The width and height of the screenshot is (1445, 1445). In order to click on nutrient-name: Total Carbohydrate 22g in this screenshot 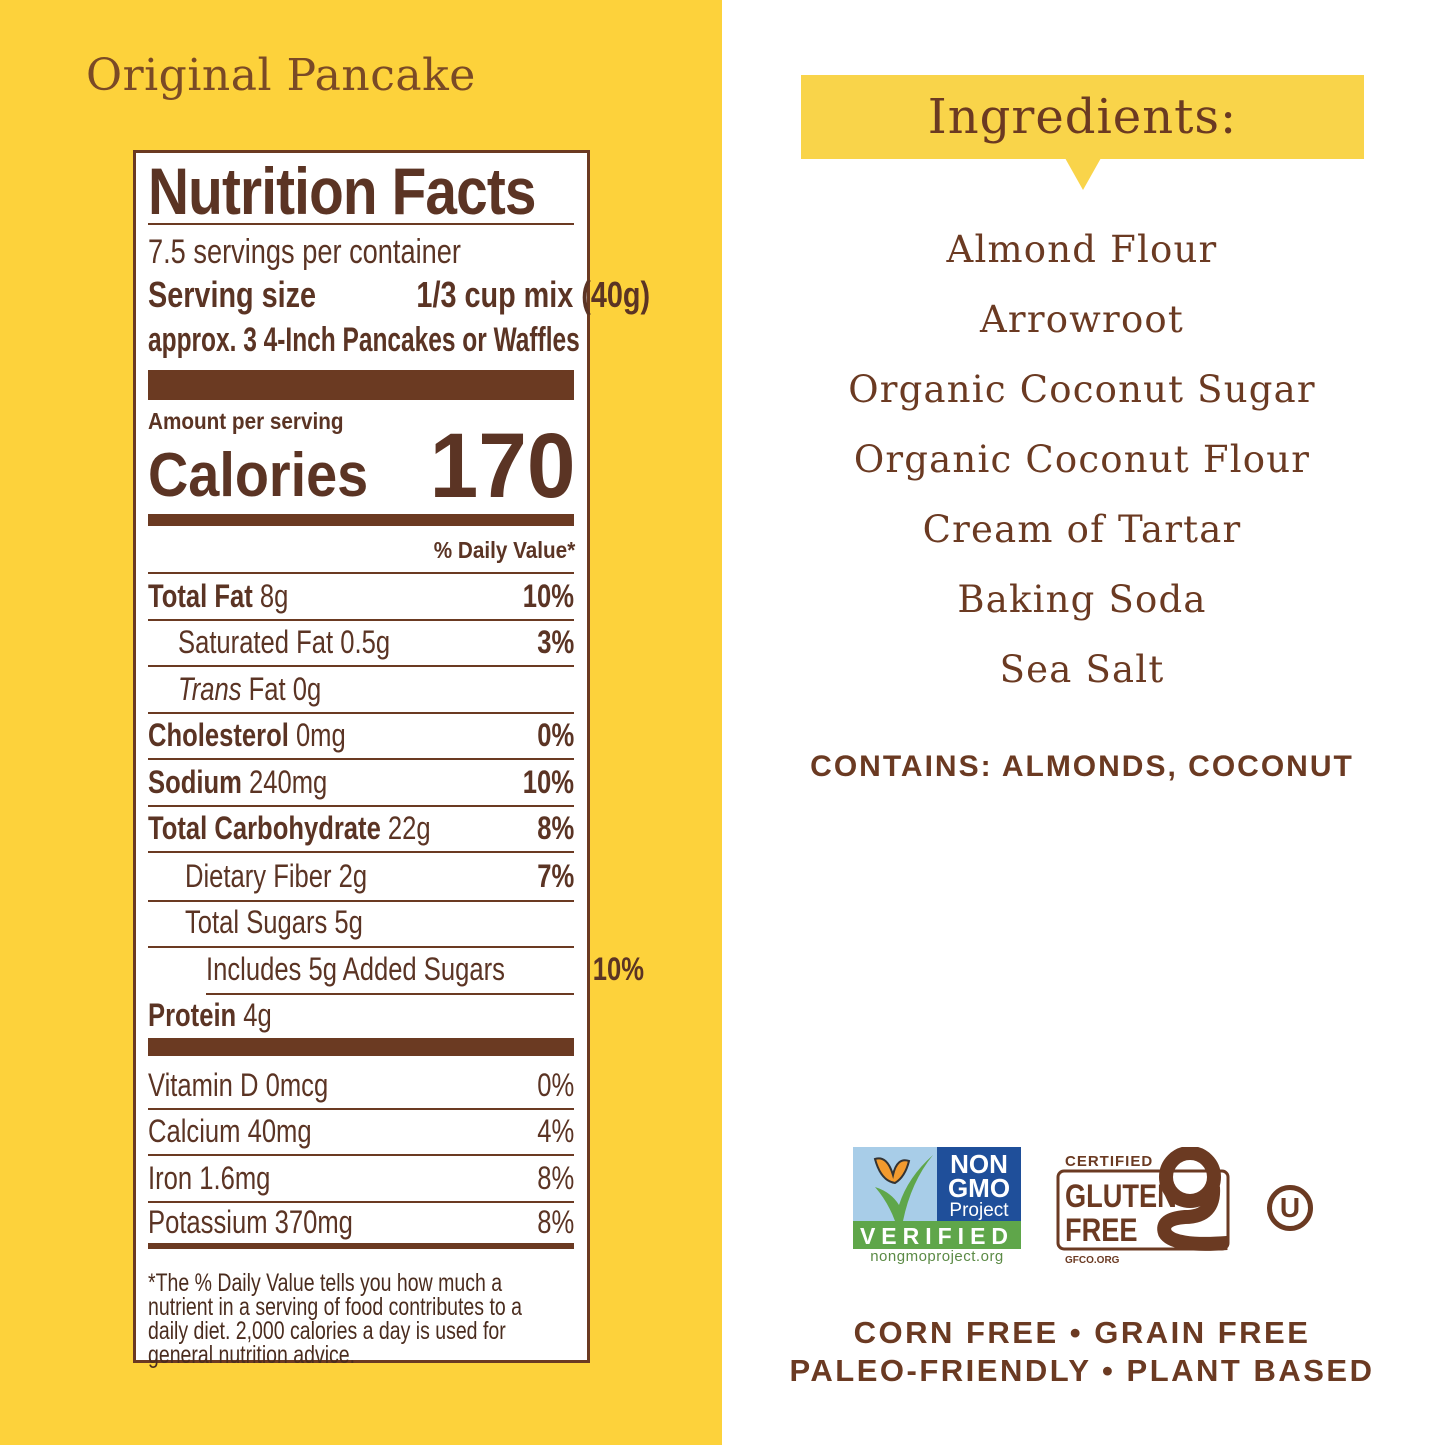, I will do `click(289, 828)`.